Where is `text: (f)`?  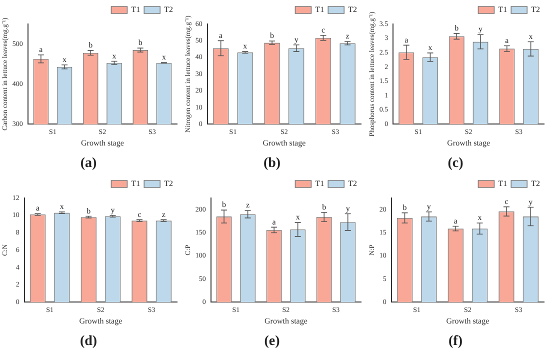
text: (f) is located at coordinates (455, 342).